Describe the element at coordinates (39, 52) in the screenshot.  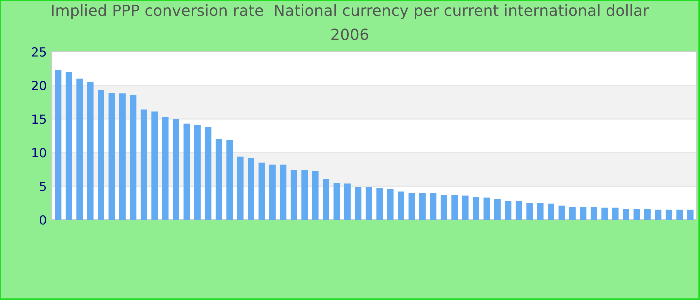
I see `y-tick-label: 25` at that location.